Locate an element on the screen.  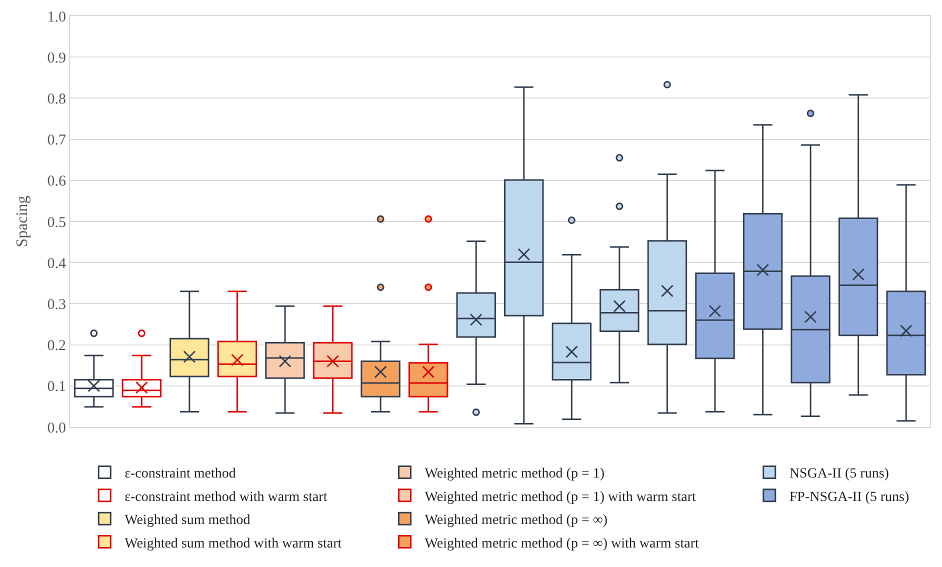
legend-label: Weighted metric method (p = ∞) with warm start is located at coordinates (561, 544).